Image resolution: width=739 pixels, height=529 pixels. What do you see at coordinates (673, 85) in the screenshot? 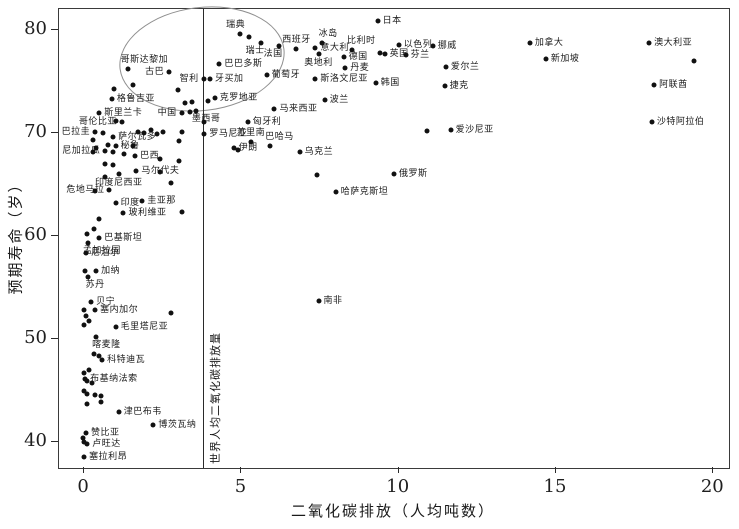
I see `data-point-label: 阿联酋` at bounding box center [673, 85].